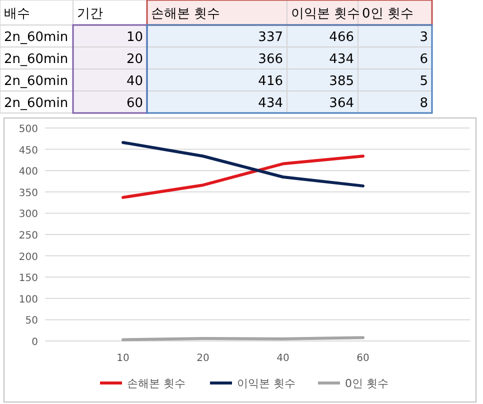  Describe the element at coordinates (388, 14) in the screenshot. I see `text: 0인 횟수` at that location.